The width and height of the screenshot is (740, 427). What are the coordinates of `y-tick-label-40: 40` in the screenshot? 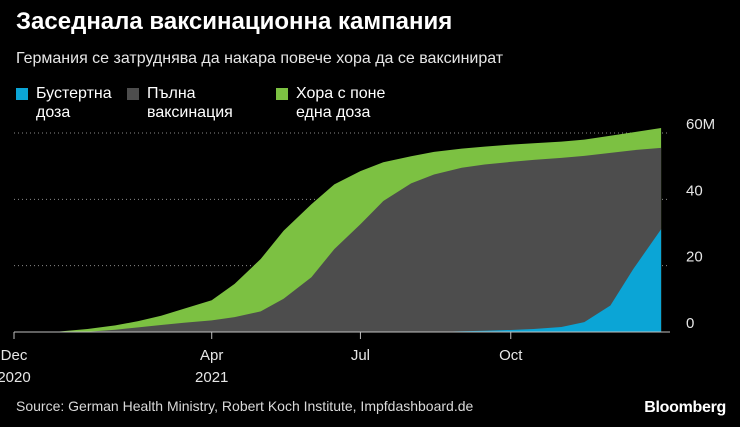 It's located at (694, 190).